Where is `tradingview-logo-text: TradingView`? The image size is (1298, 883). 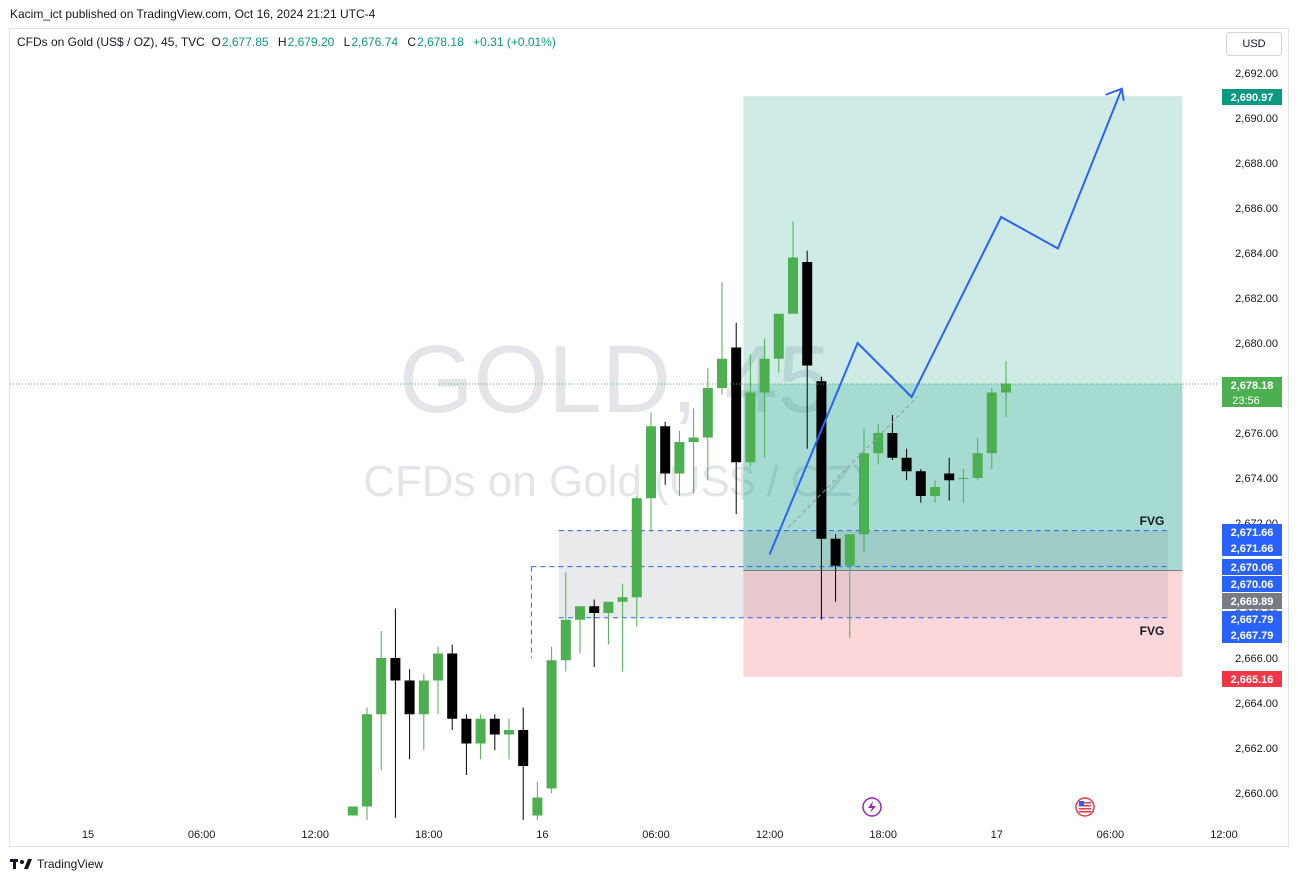 tradingview-logo-text: TradingView is located at coordinates (70, 864).